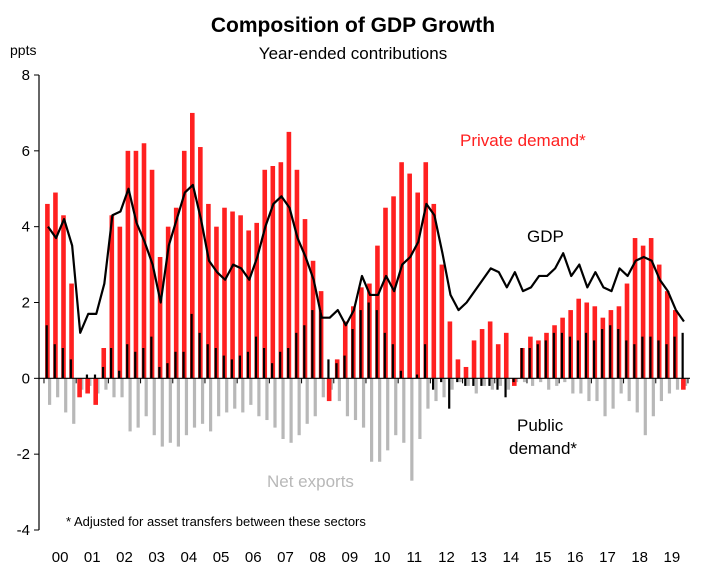  Describe the element at coordinates (317, 557) in the screenshot. I see `x-tick-label: 08` at that location.